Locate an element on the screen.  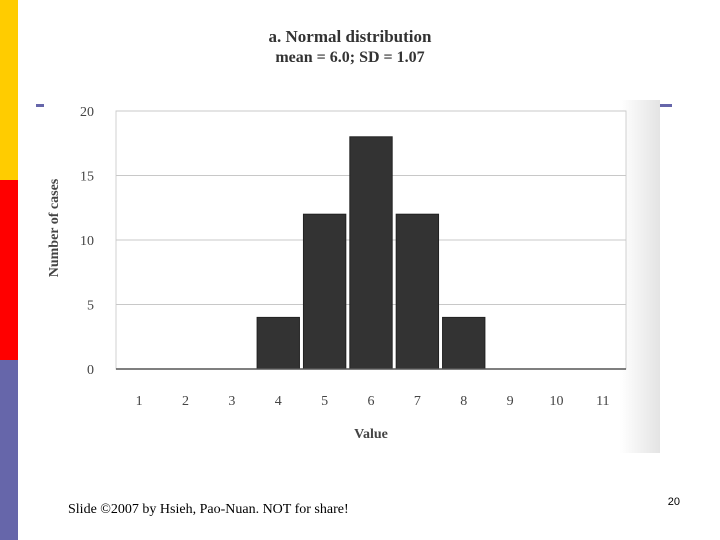
x-tick-label: 9 is located at coordinates (510, 401).